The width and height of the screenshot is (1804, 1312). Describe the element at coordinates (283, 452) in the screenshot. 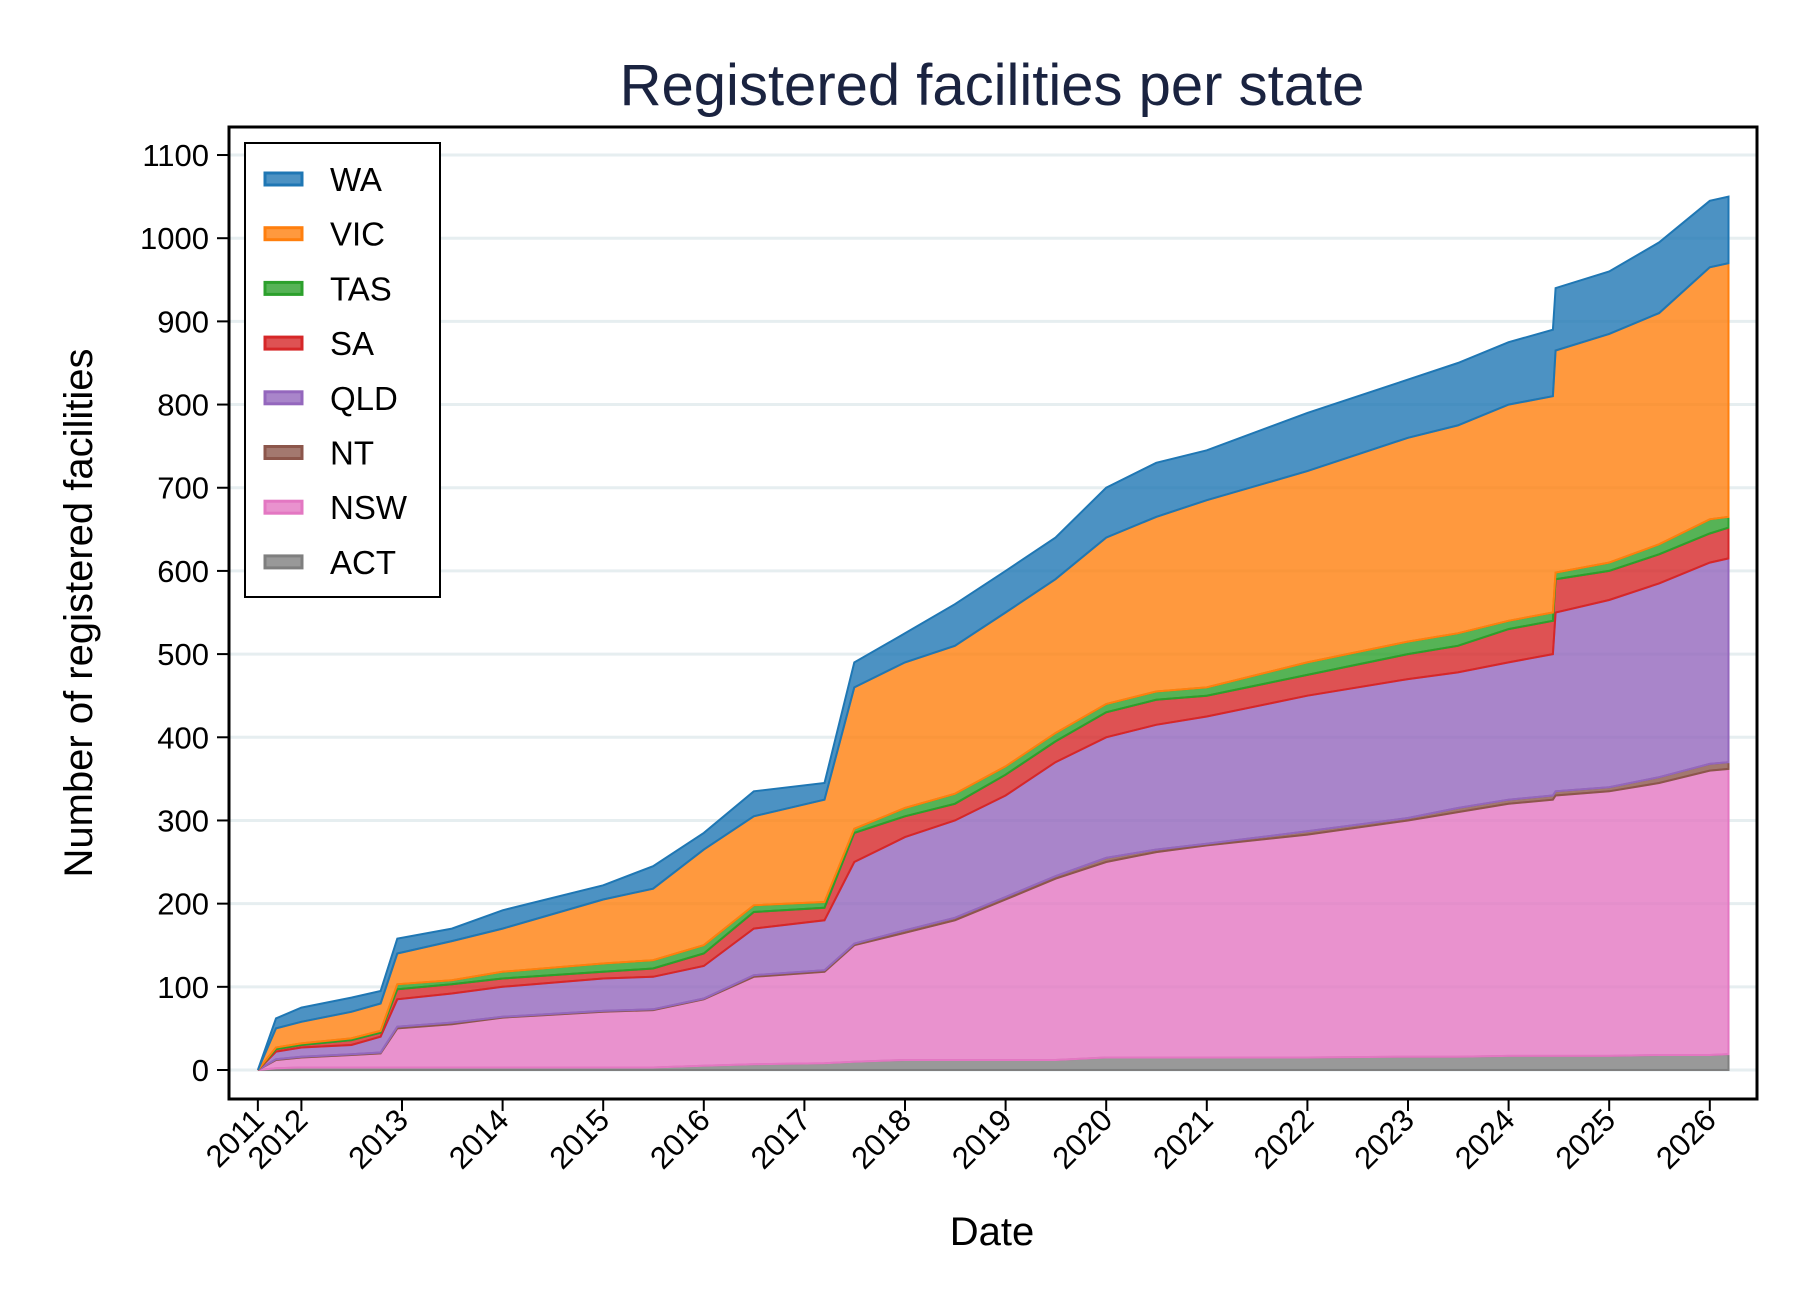

I see `legend-swatch-nt` at that location.